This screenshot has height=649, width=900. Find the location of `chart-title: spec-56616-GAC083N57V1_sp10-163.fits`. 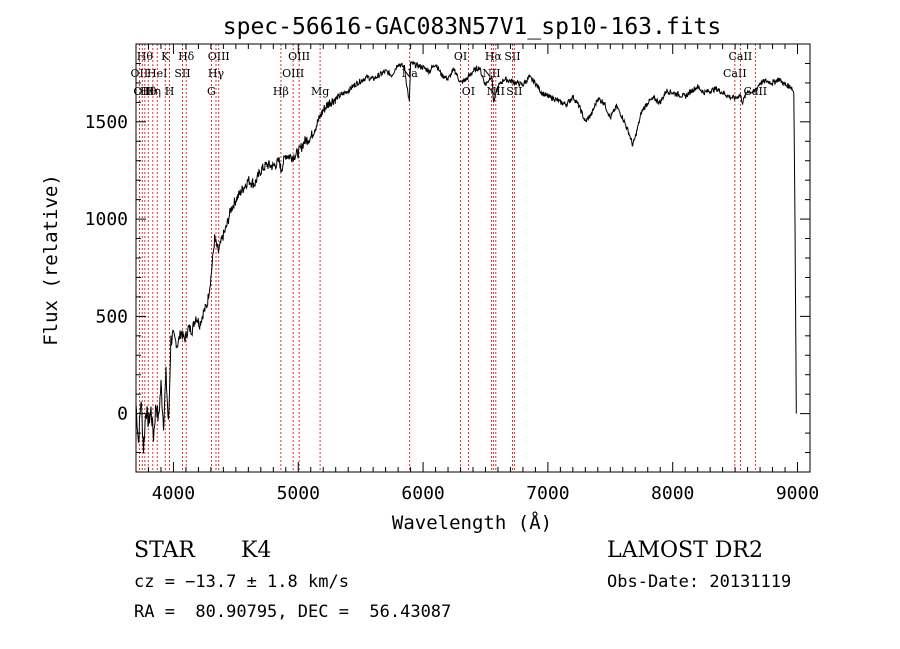

chart-title: spec-56616-GAC083N57V1_sp10-163.fits is located at coordinates (472, 27).